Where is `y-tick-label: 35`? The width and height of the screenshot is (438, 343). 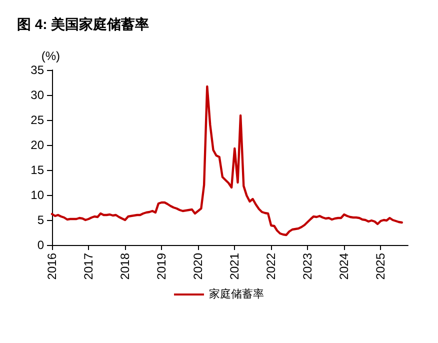
y-tick-label: 35 is located at coordinates (37, 70).